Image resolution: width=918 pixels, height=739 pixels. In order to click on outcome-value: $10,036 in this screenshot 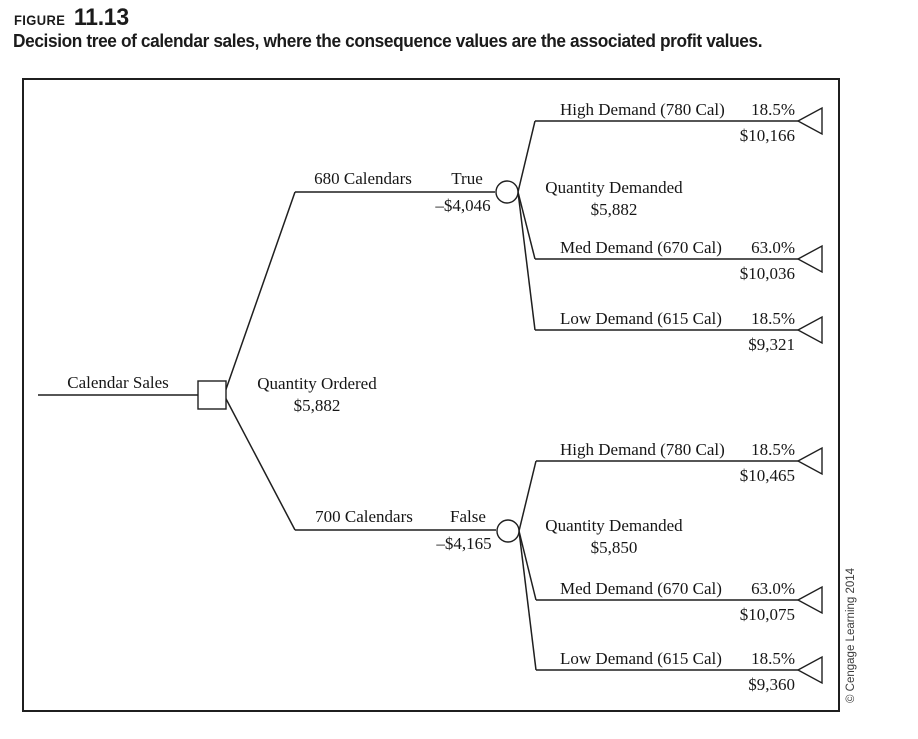, I will do `click(767, 273)`.